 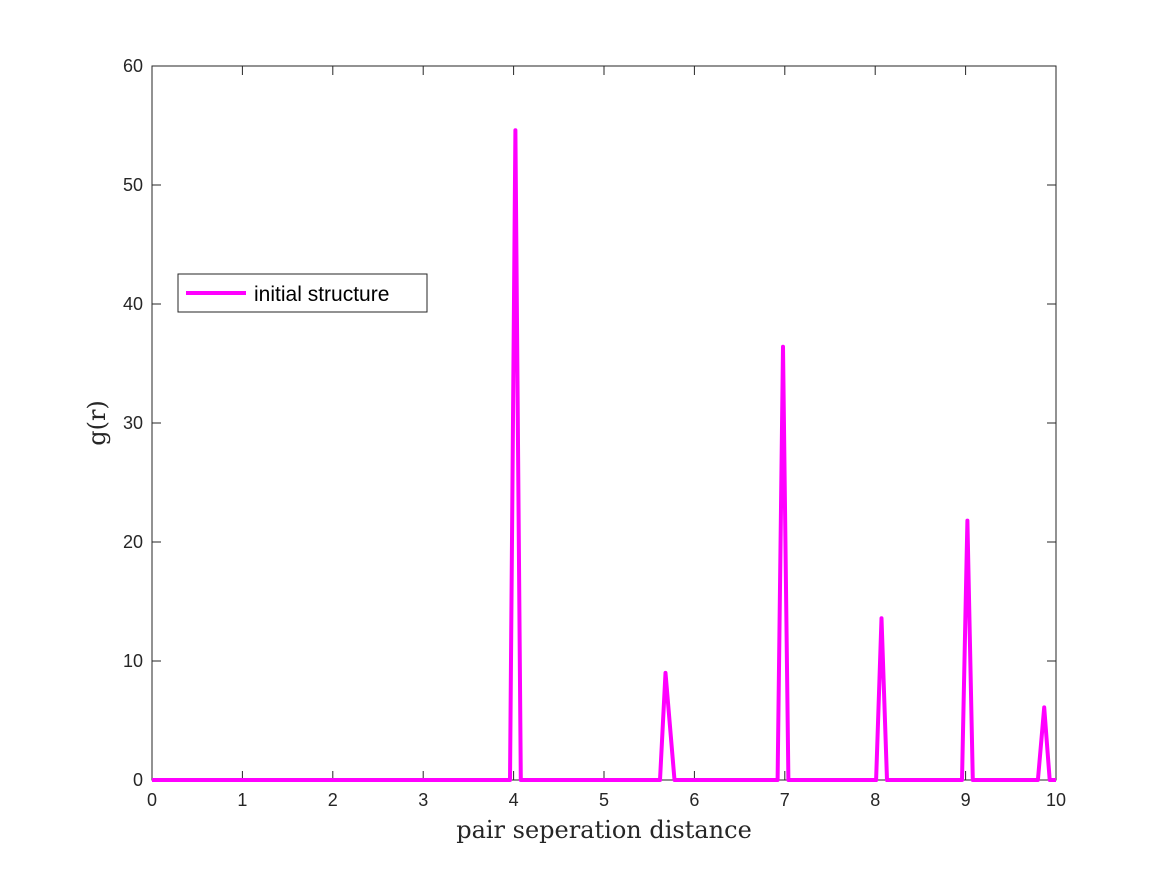 What do you see at coordinates (423, 800) in the screenshot?
I see `x-tick-label: 3` at bounding box center [423, 800].